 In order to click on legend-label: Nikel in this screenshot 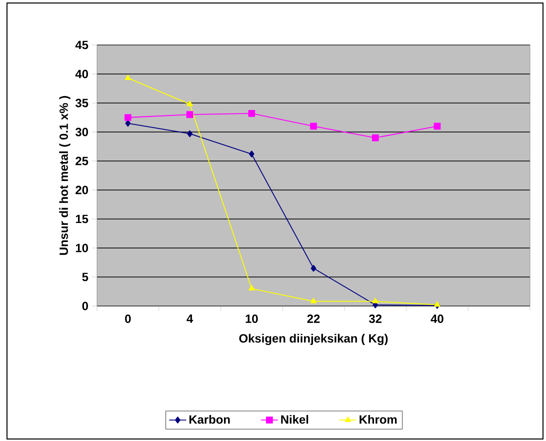, I will do `click(294, 419)`.